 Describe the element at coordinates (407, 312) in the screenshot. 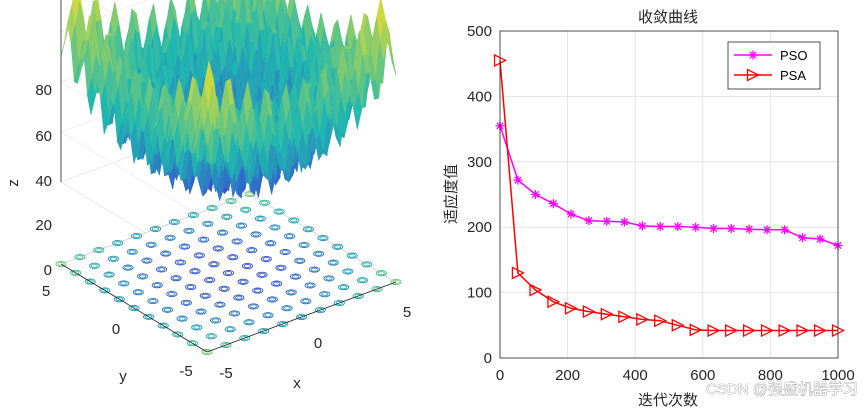

I see `surface-x-tick: 5` at that location.